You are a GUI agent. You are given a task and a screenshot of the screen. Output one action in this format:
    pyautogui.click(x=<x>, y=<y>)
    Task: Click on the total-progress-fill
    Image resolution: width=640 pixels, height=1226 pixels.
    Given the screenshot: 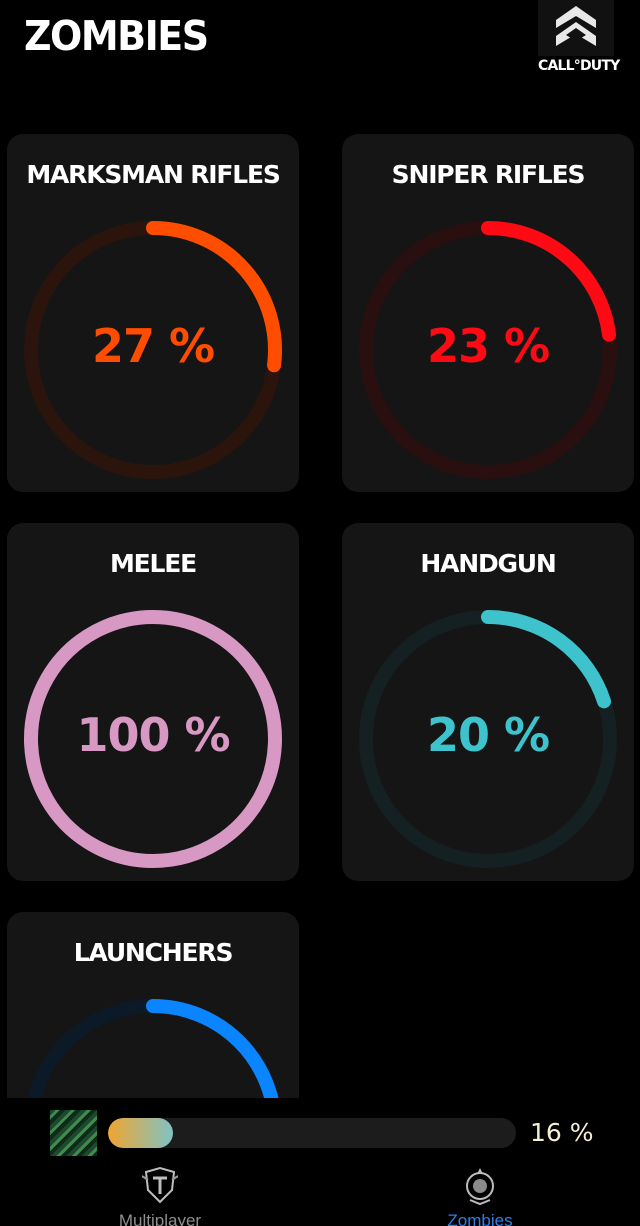 What is the action you would take?
    pyautogui.click(x=141, y=1133)
    